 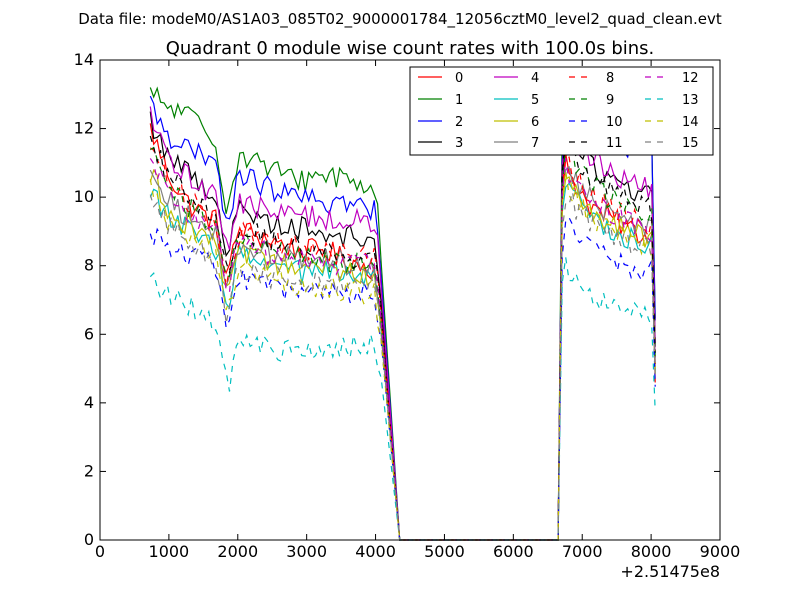 What do you see at coordinates (670, 571) in the screenshot?
I see `x-offset-label: +2.51475e8` at bounding box center [670, 571].